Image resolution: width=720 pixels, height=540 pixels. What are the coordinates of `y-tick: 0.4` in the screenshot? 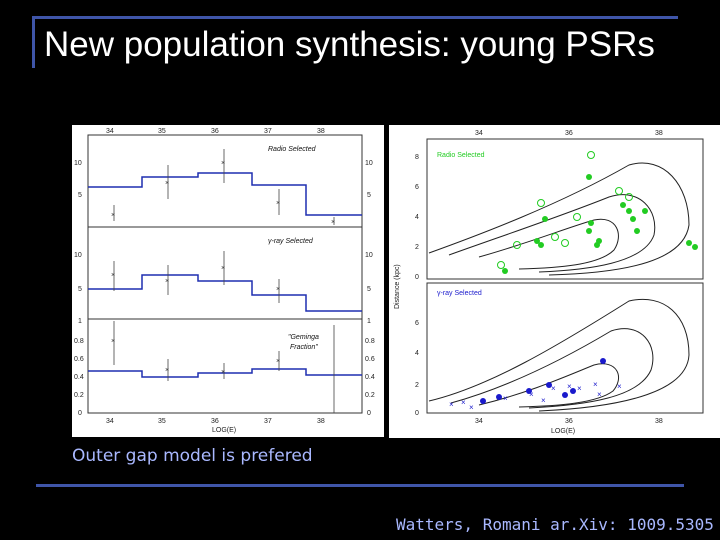 It's located at (79, 377).